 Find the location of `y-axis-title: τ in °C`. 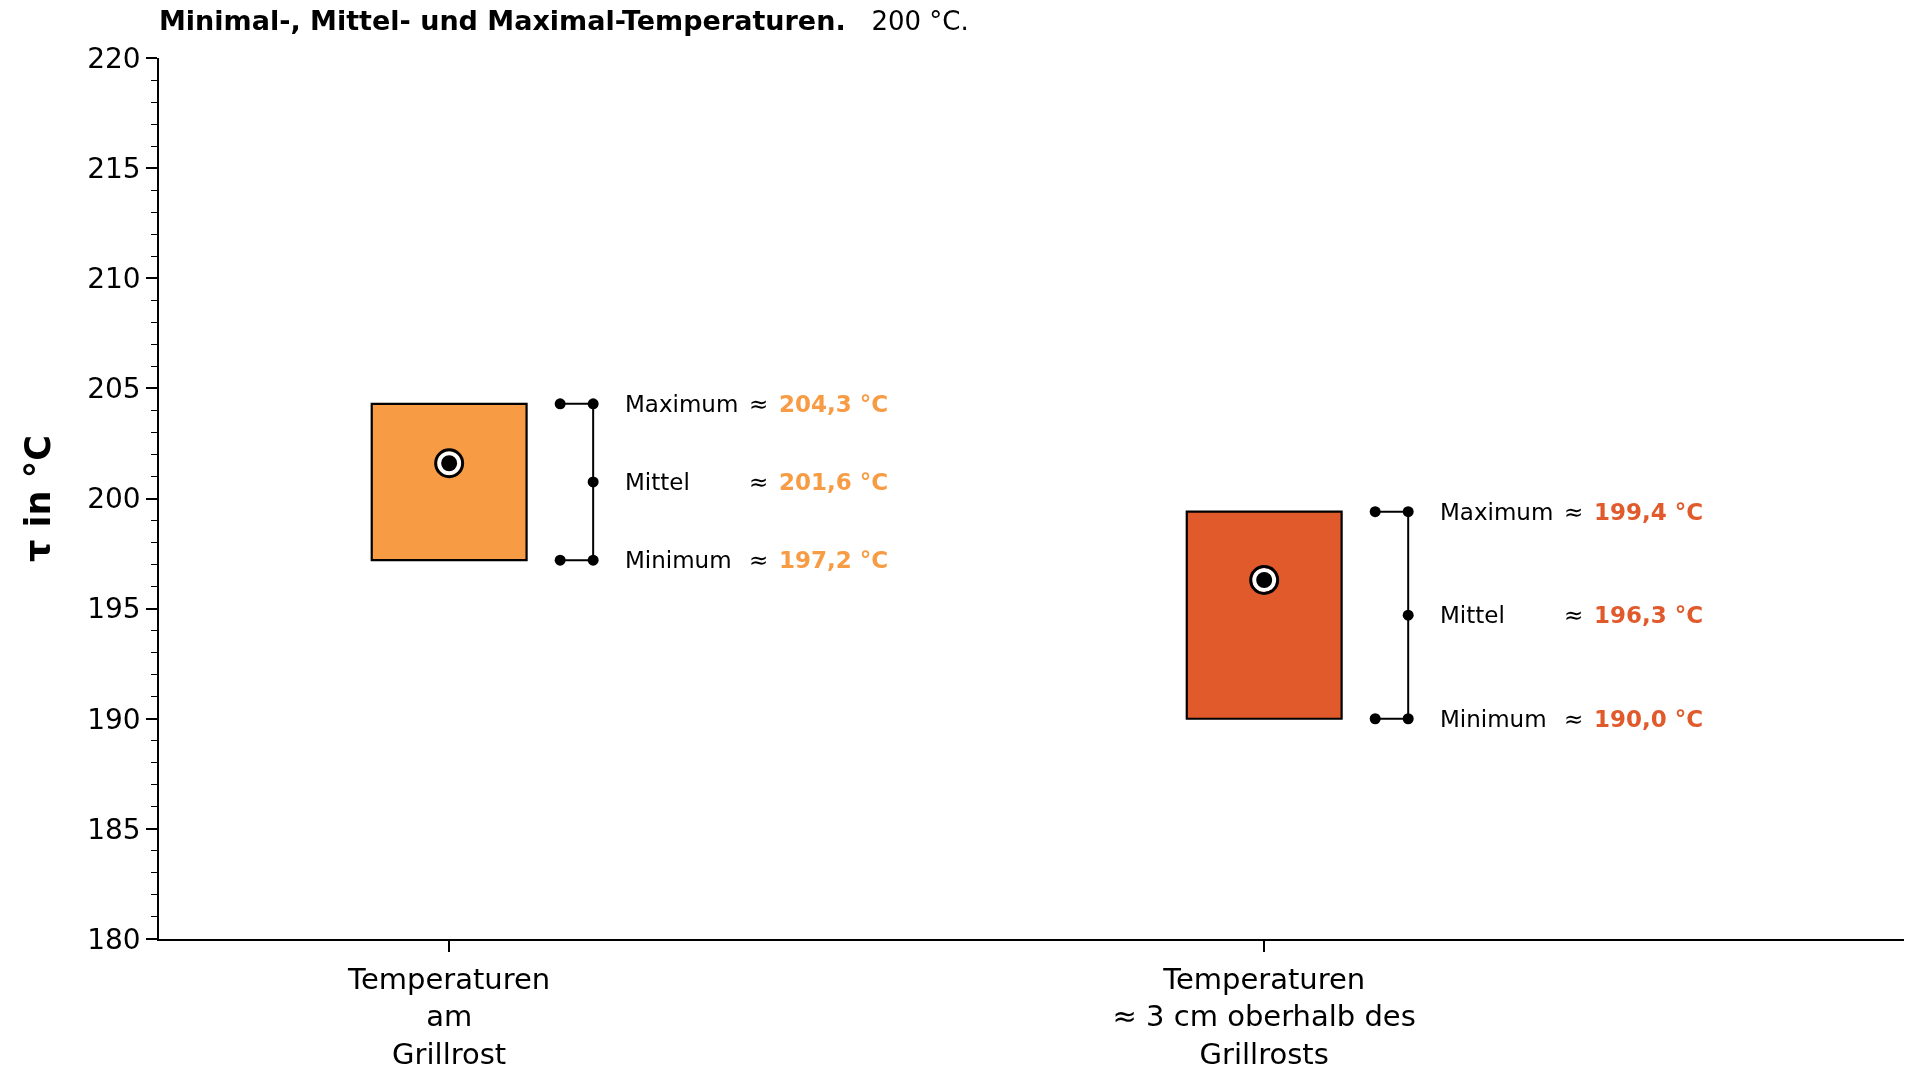

y-axis-title: τ in °C is located at coordinates (37, 498).